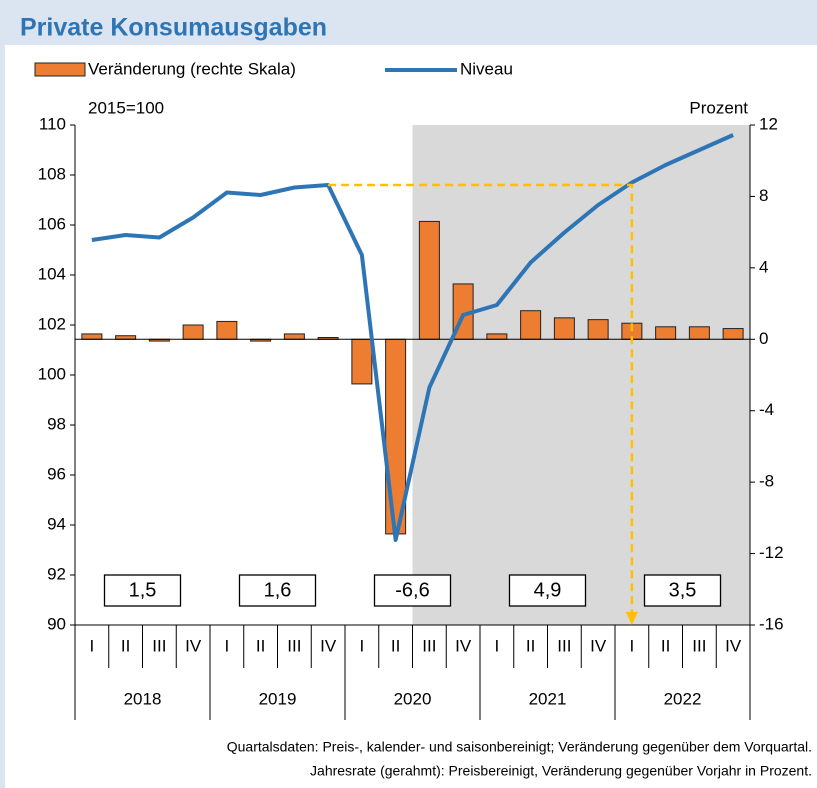  I want to click on title-bar, so click(408, 22).